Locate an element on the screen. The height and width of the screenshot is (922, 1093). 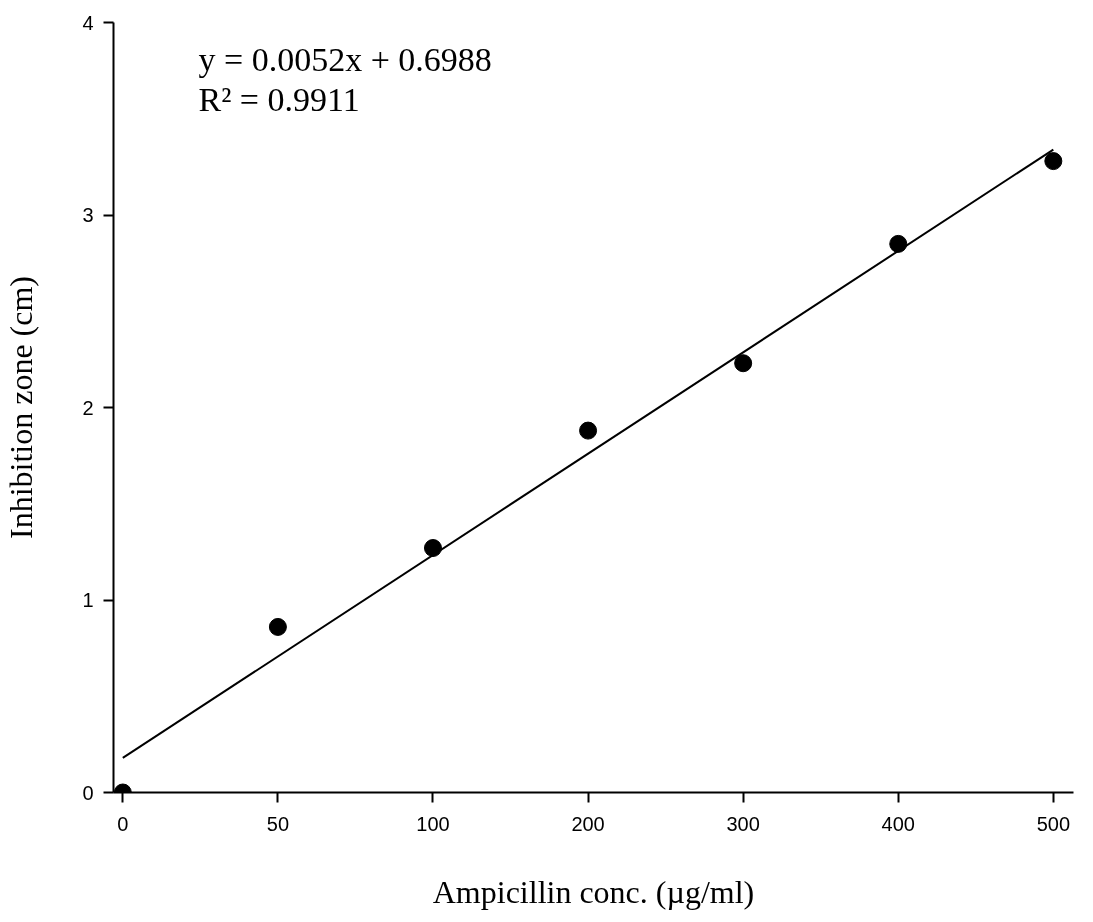
annotation: R² = 0.9911 is located at coordinates (279, 99).